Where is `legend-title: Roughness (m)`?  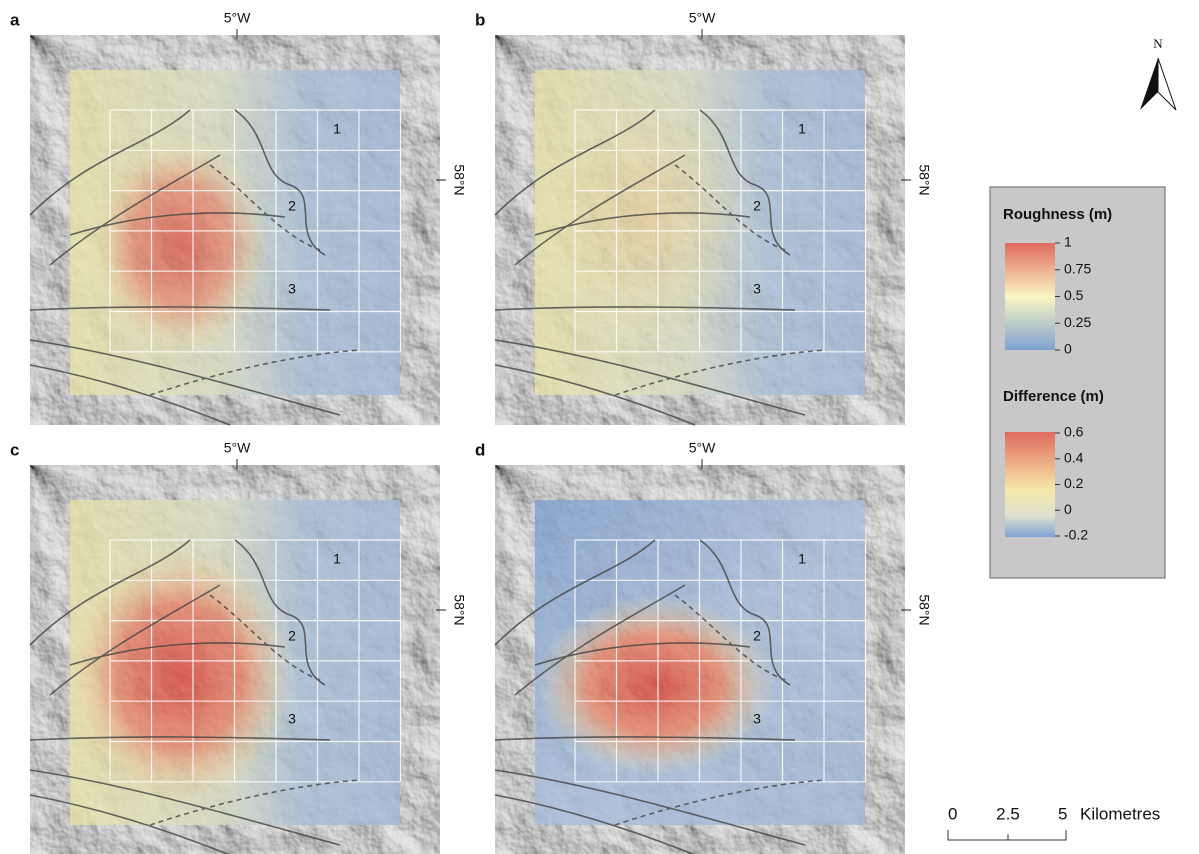 legend-title: Roughness (m) is located at coordinates (1057, 214).